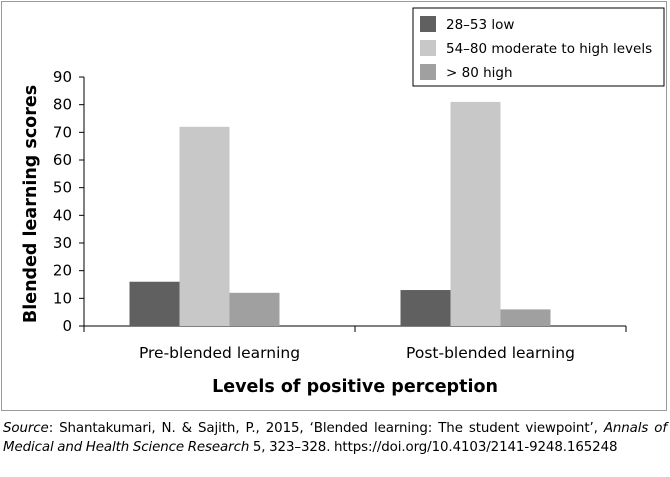 The height and width of the screenshot is (477, 670). Describe the element at coordinates (26, 428) in the screenshot. I see `caption-source-label: Source` at that location.